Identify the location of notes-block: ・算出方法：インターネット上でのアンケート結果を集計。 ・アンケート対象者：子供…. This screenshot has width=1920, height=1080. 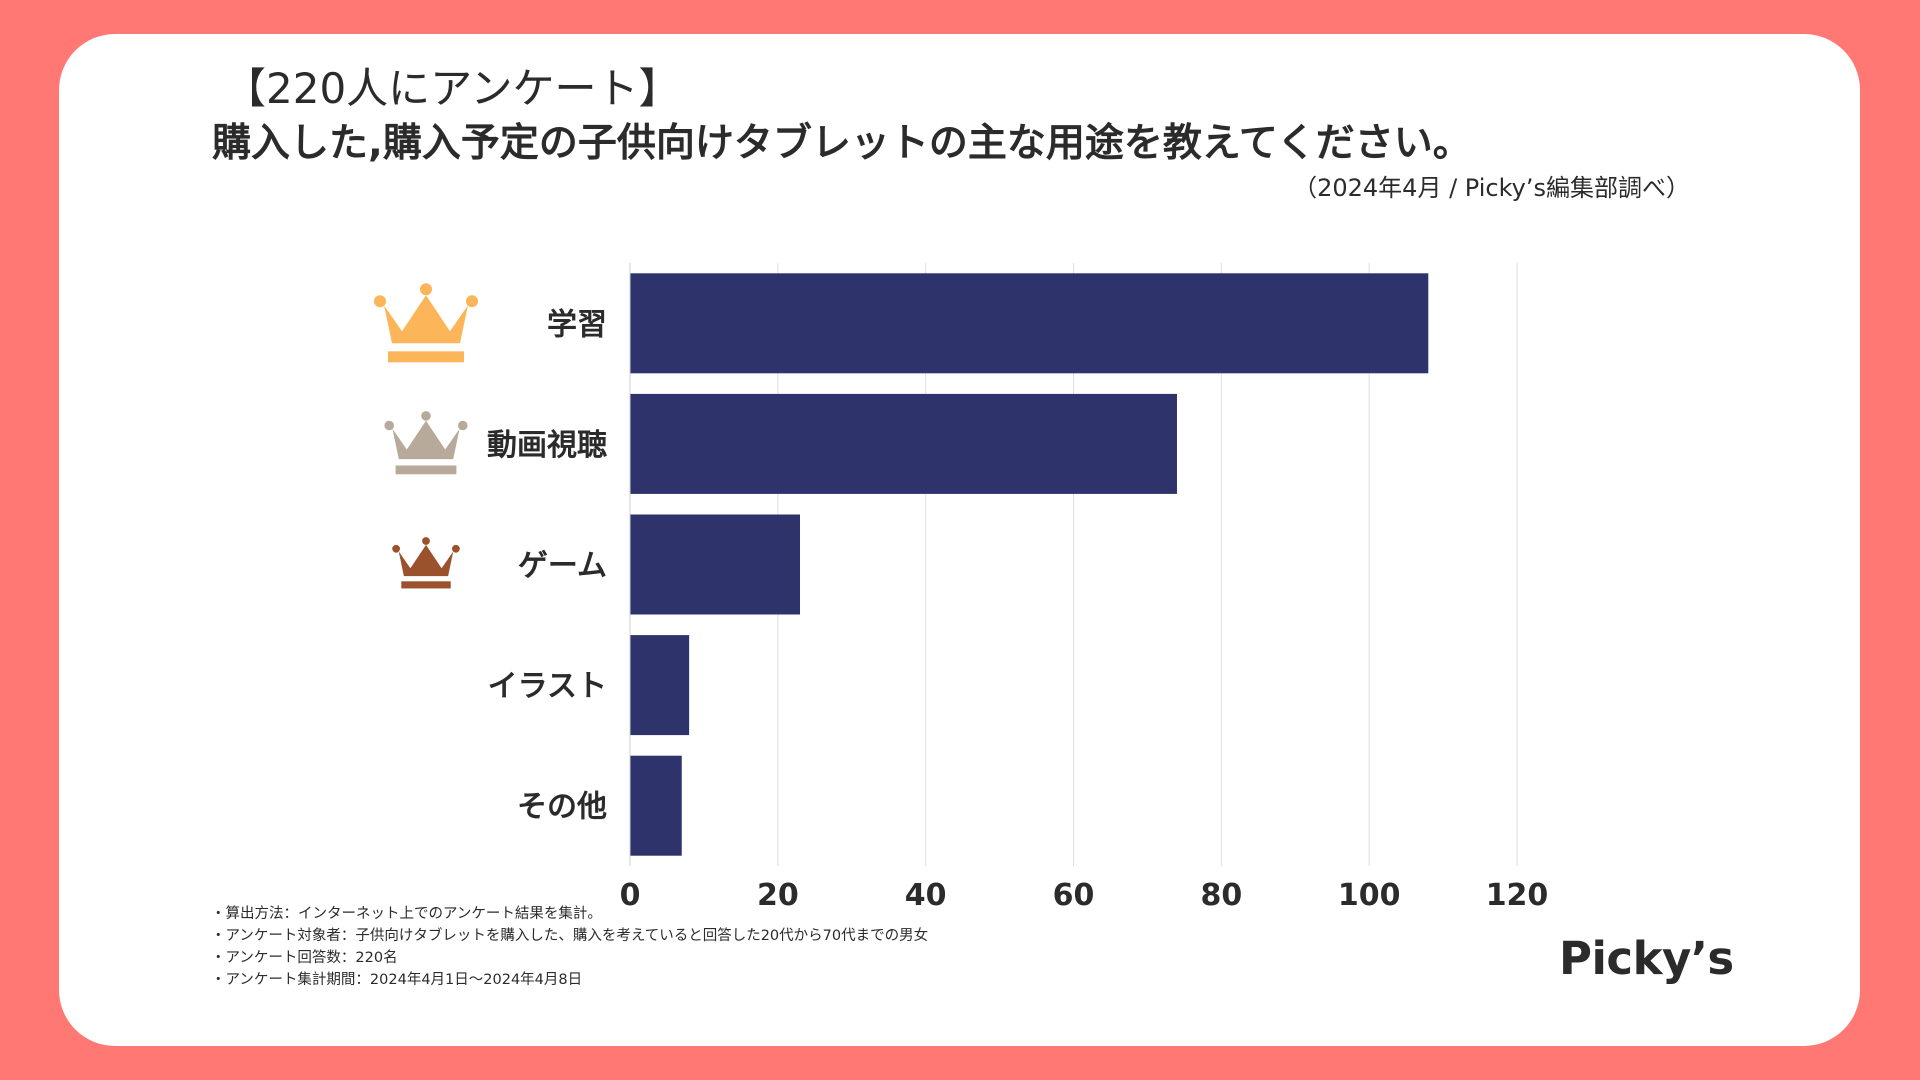
(569, 947).